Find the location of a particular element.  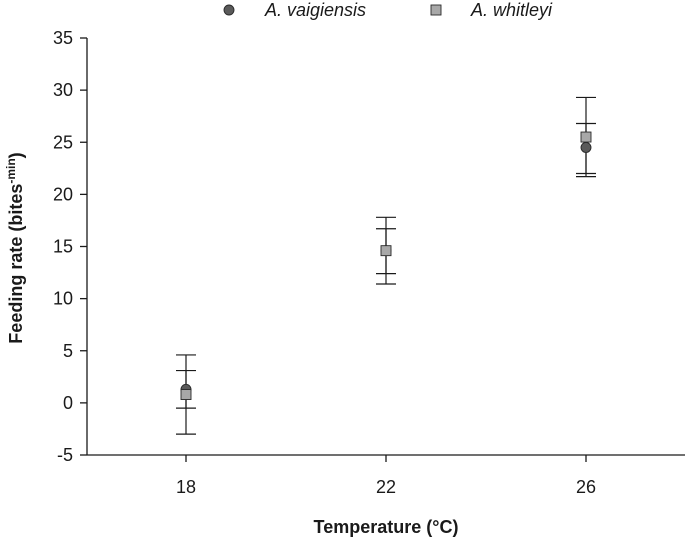

point-circle is located at coordinates (586, 147).